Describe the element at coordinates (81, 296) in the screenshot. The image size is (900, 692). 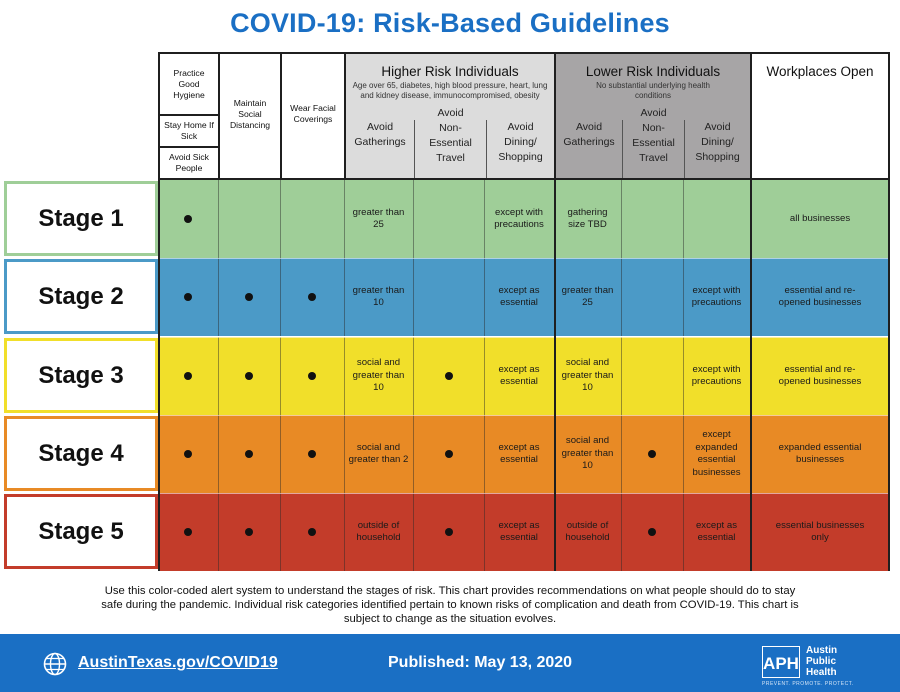
I see `stage-label-2: Stage 2` at that location.